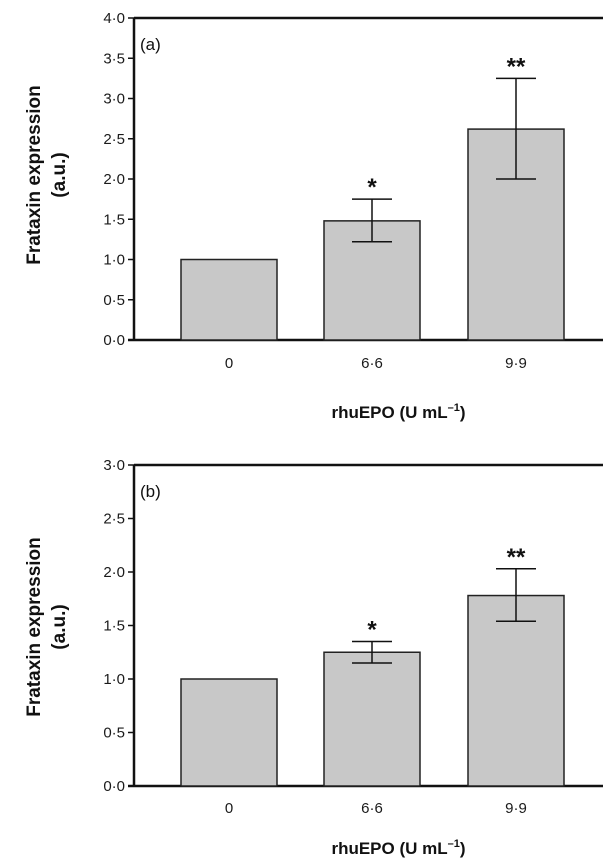 Image resolution: width=605 pixels, height=863 pixels. I want to click on panel-a-y-tick-label: 1·0, so click(114, 260).